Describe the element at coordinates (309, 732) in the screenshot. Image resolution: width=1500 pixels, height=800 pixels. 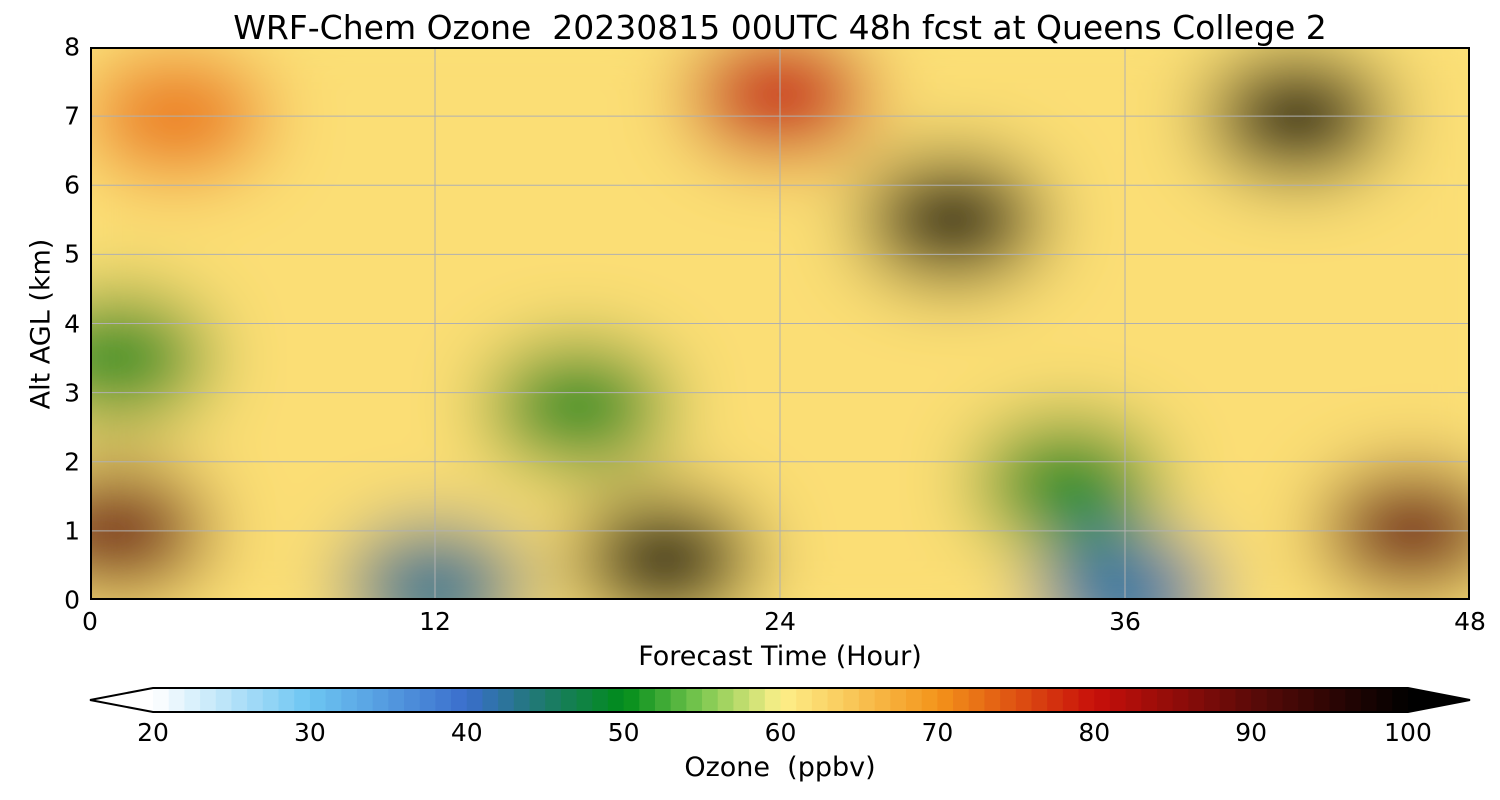
I see `colorbar-tick-label: 30` at that location.